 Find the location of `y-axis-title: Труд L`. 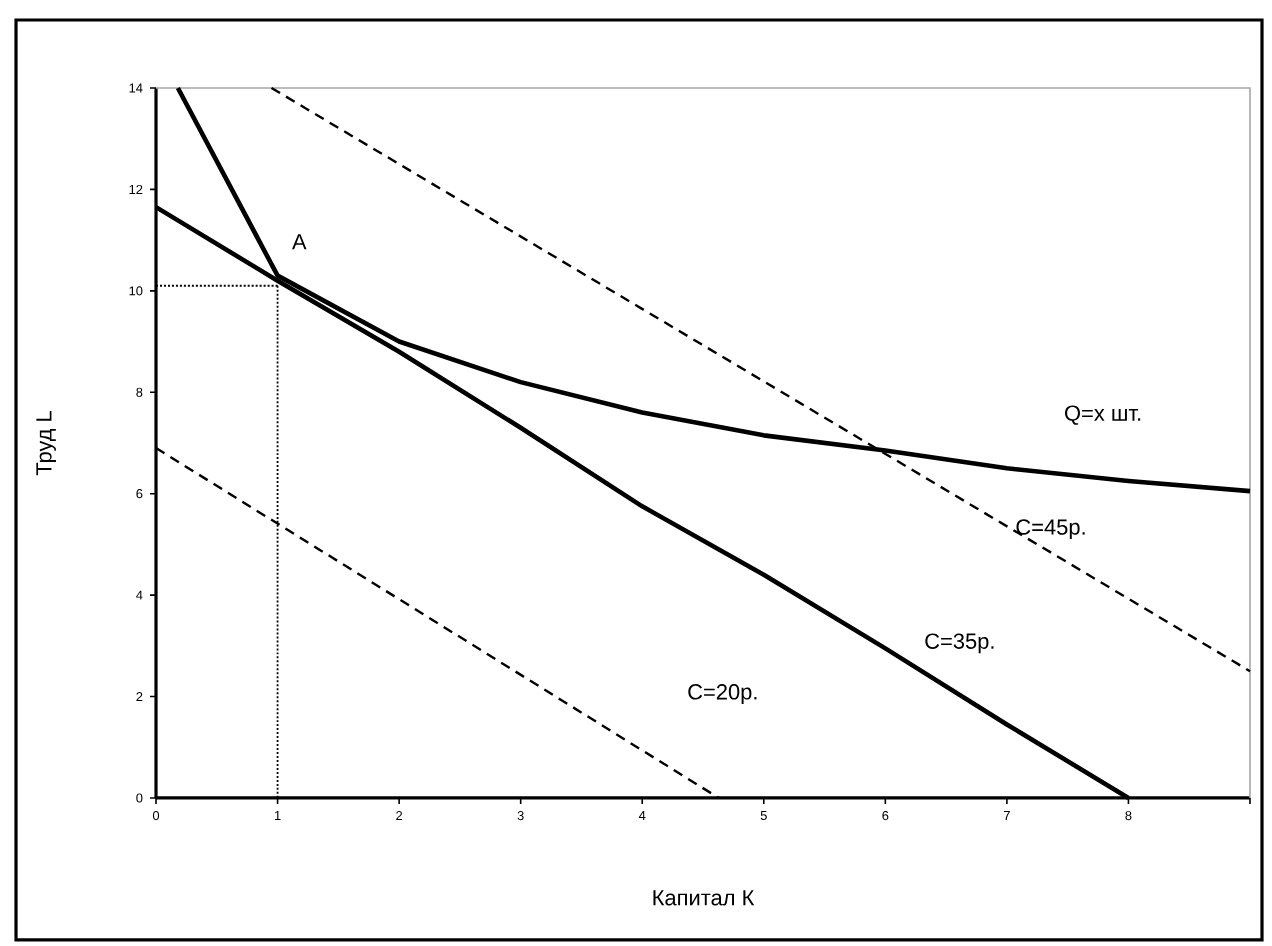

y-axis-title: Труд L is located at coordinates (46, 443).